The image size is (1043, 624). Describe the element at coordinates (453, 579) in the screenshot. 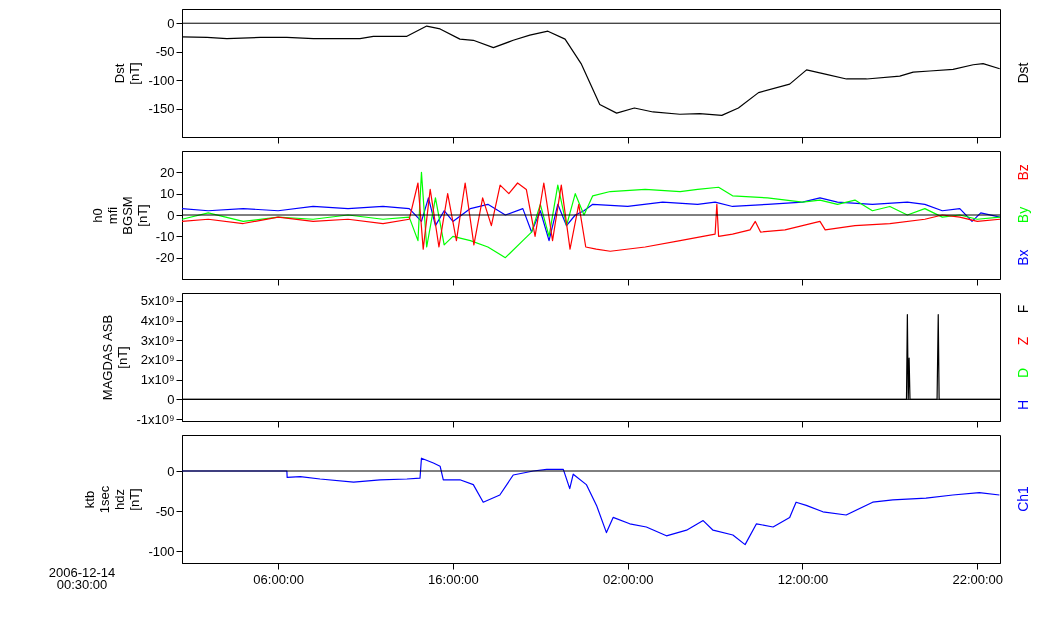

I see `x-tick-label: 16:00:00` at that location.